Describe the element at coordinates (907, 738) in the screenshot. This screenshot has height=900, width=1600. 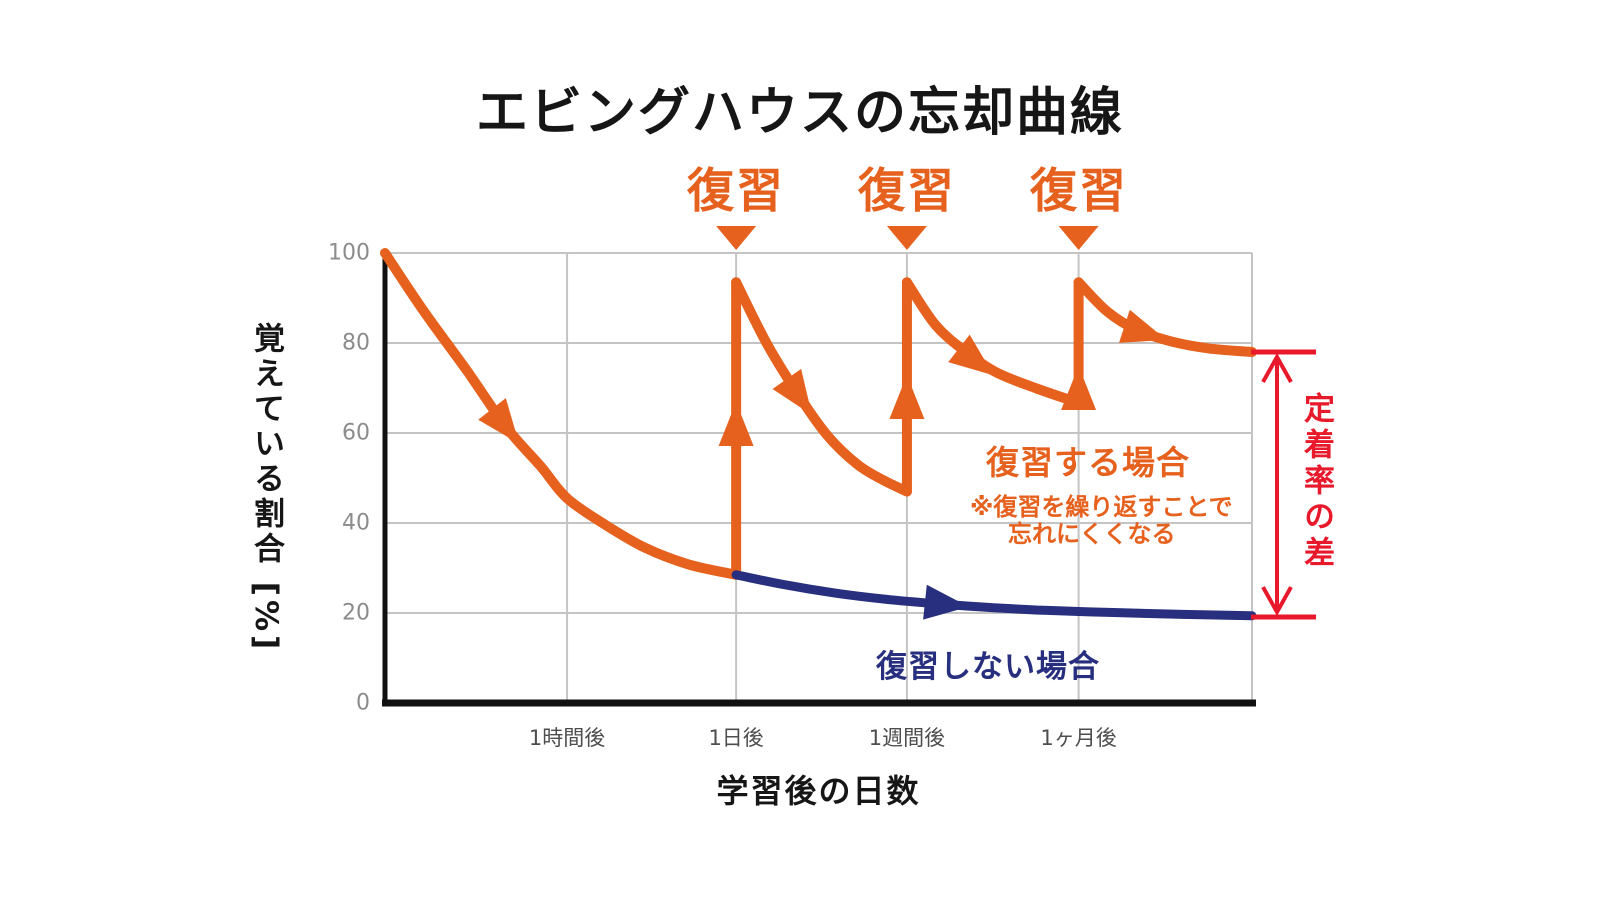
I see `x-tick-label: 1週間後` at that location.